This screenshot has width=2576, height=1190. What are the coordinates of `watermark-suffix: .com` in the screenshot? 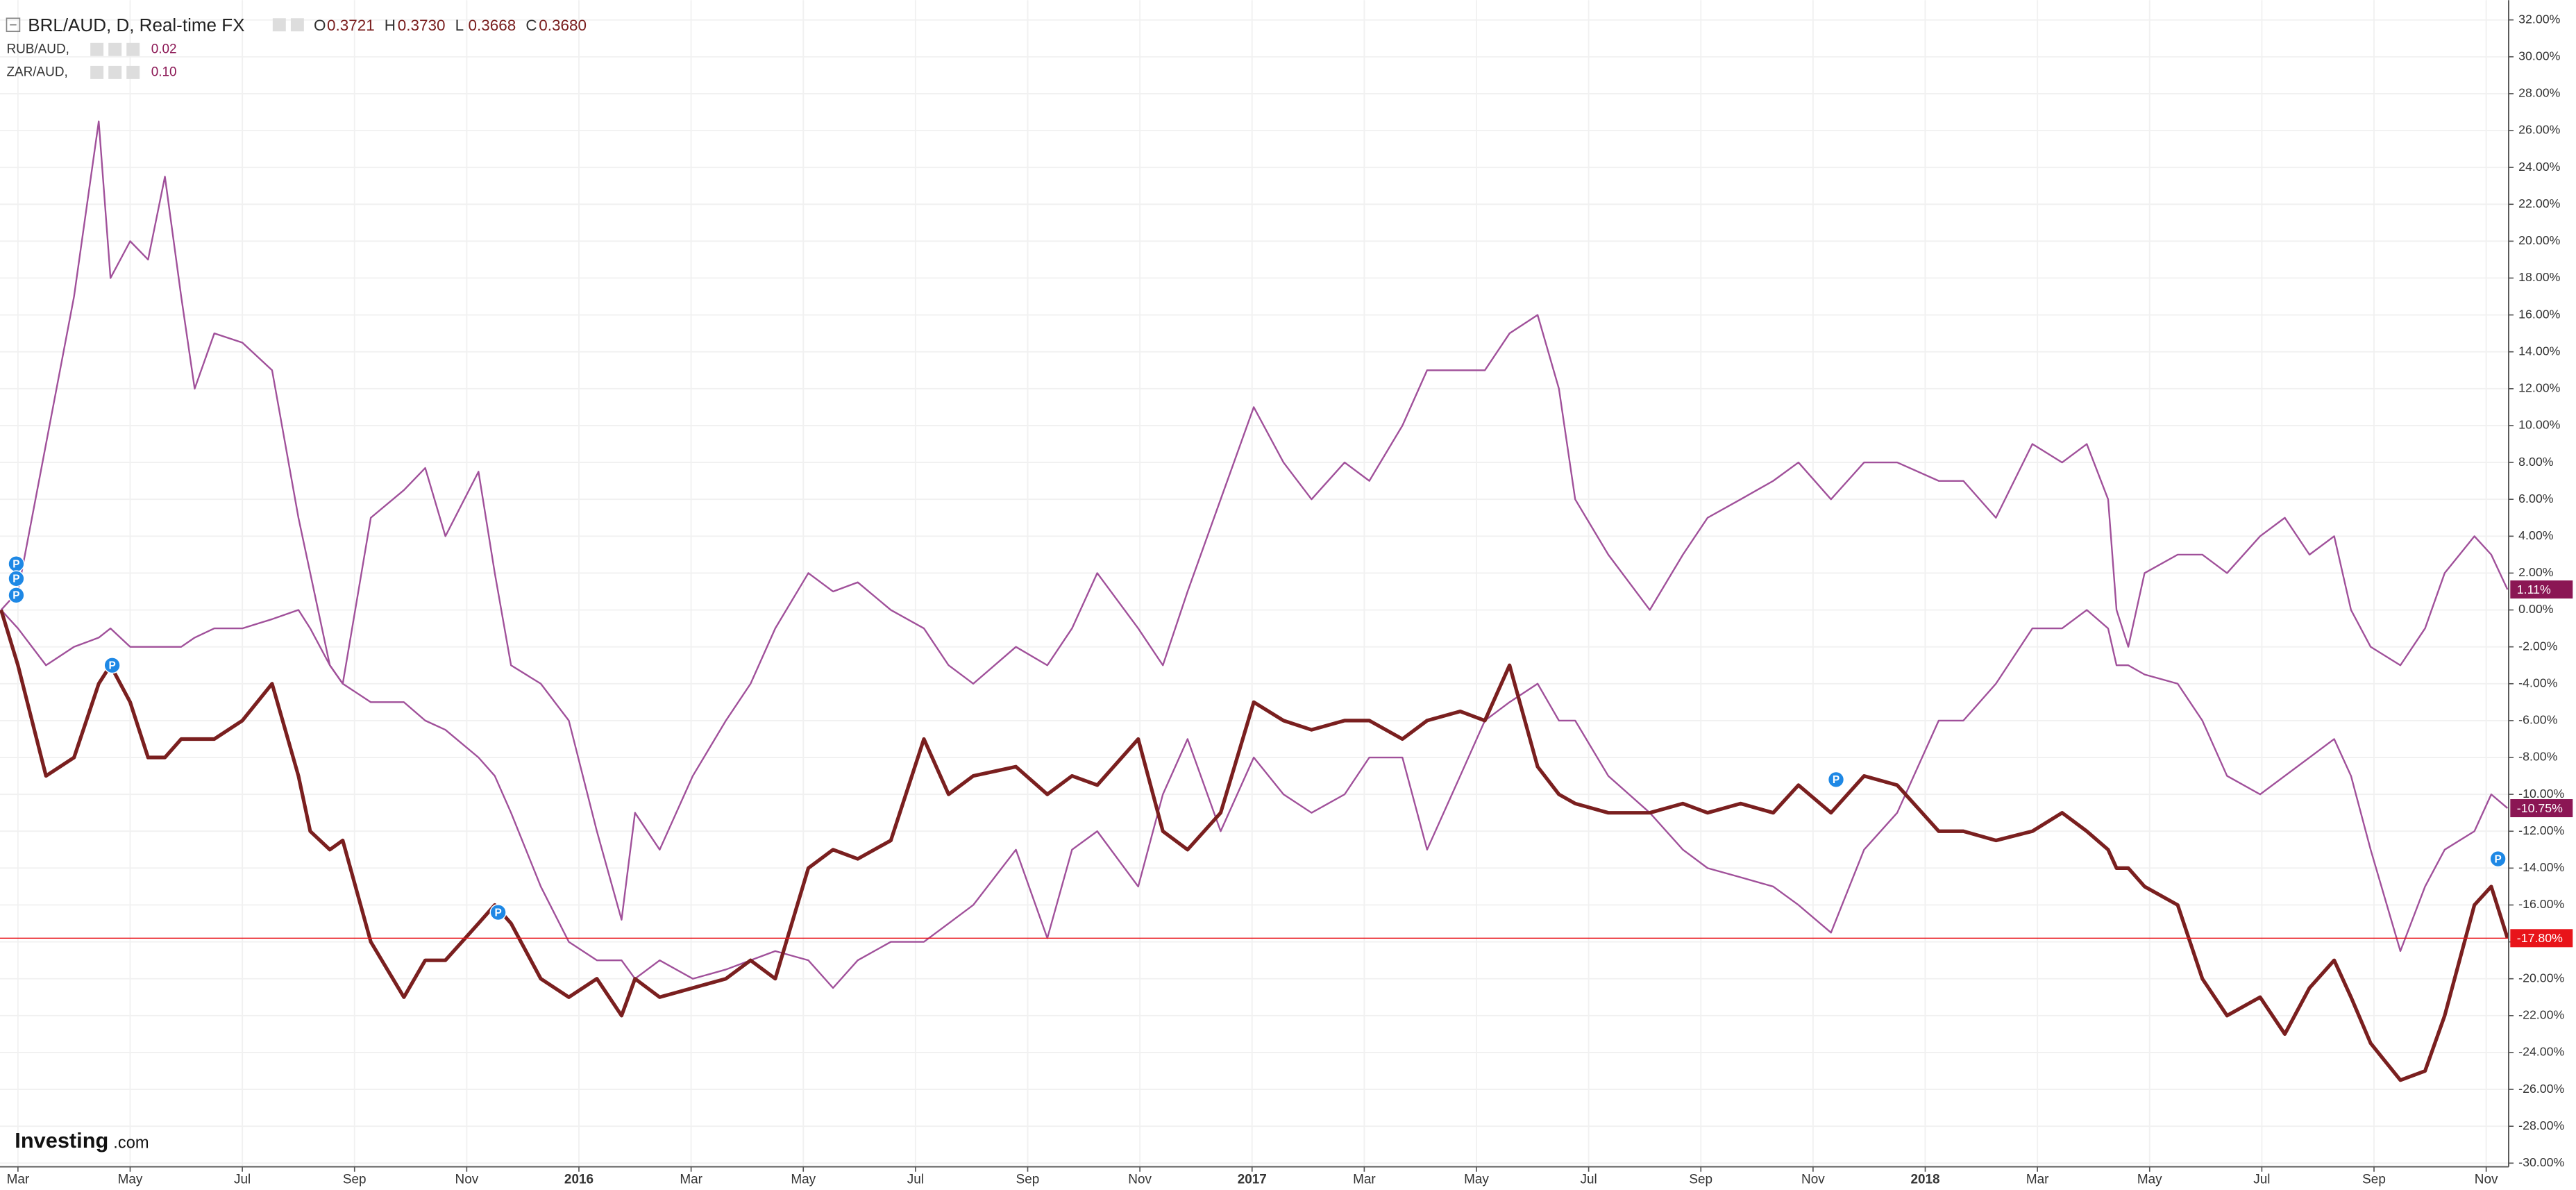 It's located at (131, 1143).